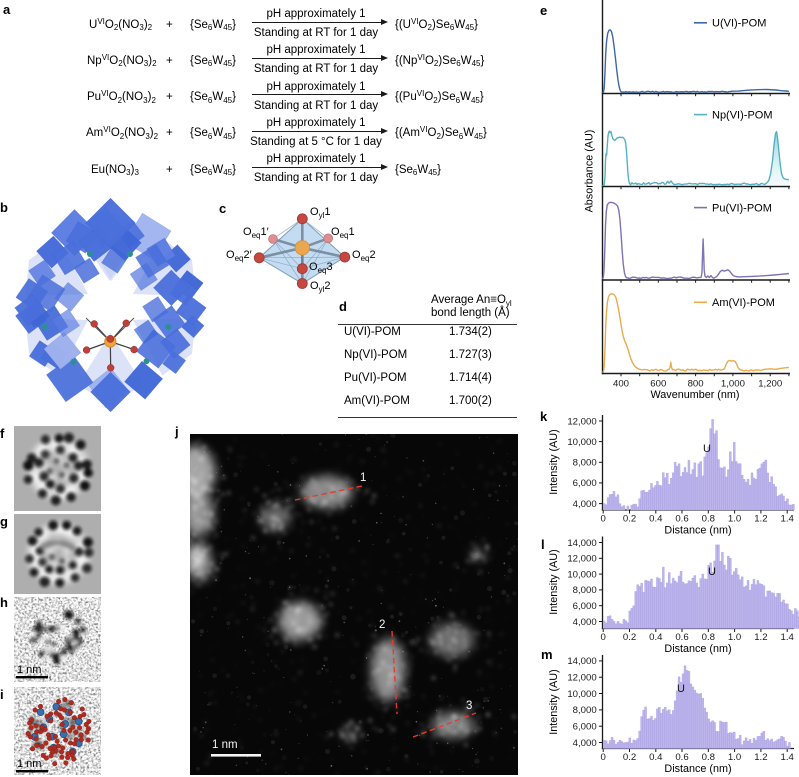 The width and height of the screenshot is (799, 777). What do you see at coordinates (621, 384) in the screenshot?
I see `svg-text: 400` at bounding box center [621, 384].